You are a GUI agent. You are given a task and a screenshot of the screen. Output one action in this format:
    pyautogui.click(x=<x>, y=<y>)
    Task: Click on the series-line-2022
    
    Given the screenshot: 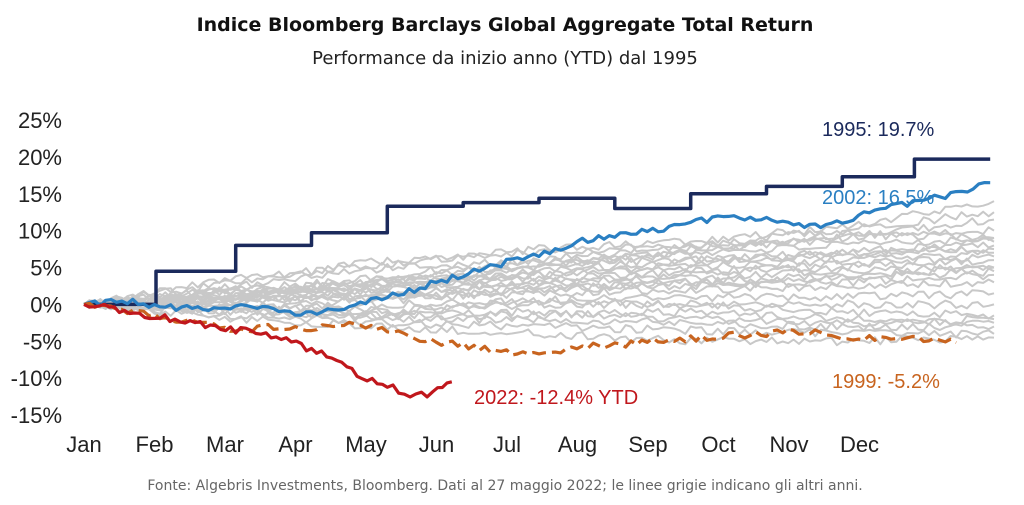 What is the action you would take?
    pyautogui.click(x=268, y=350)
    